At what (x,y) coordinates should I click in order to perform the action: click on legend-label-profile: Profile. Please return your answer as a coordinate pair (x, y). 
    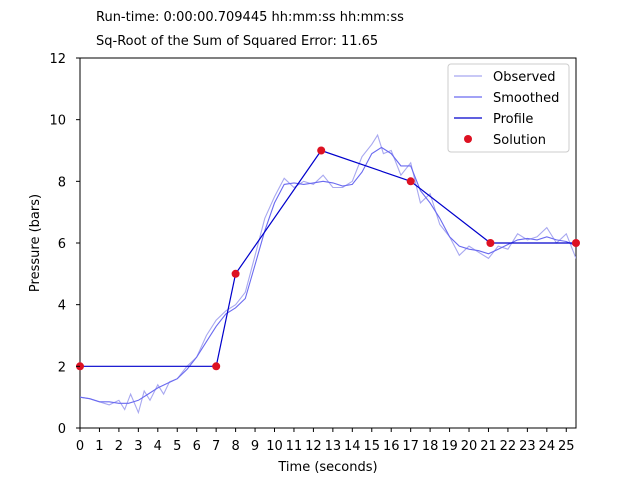
    Looking at the image, I should click on (513, 119).